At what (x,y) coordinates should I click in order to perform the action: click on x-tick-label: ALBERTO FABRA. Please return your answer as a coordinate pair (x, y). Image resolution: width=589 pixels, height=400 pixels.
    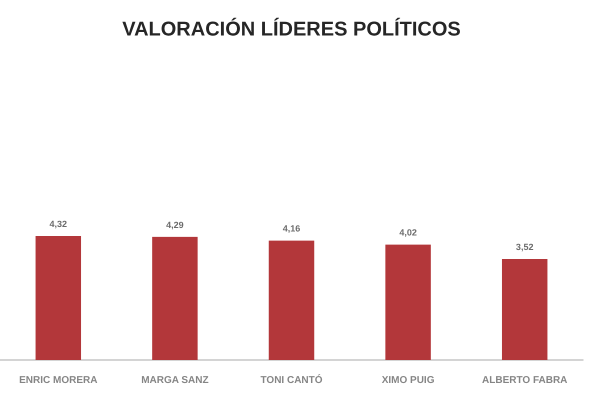
    Looking at the image, I should click on (525, 380).